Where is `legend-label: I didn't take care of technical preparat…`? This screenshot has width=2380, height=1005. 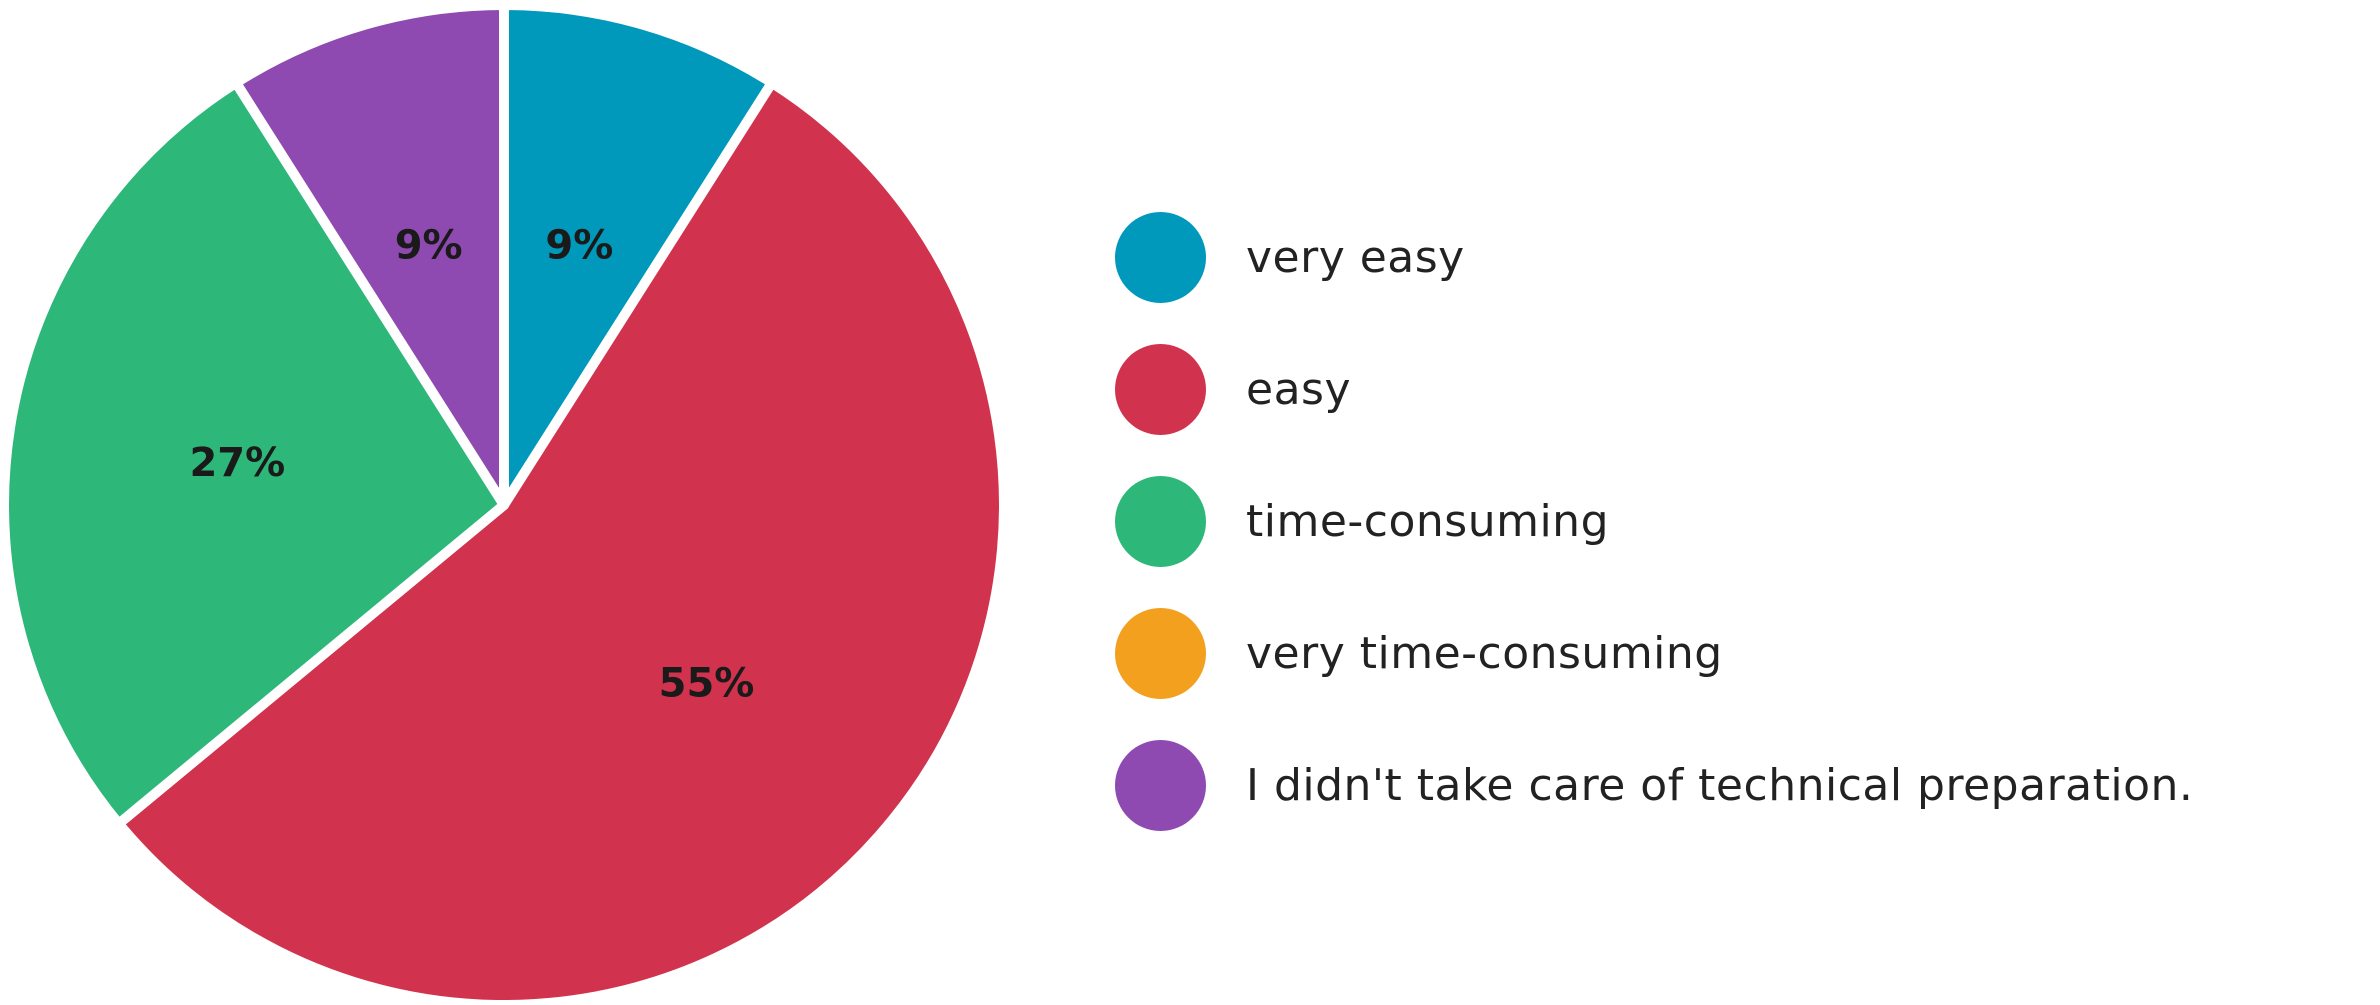 legend-label: I didn't take care of technical preparat… is located at coordinates (1720, 785).